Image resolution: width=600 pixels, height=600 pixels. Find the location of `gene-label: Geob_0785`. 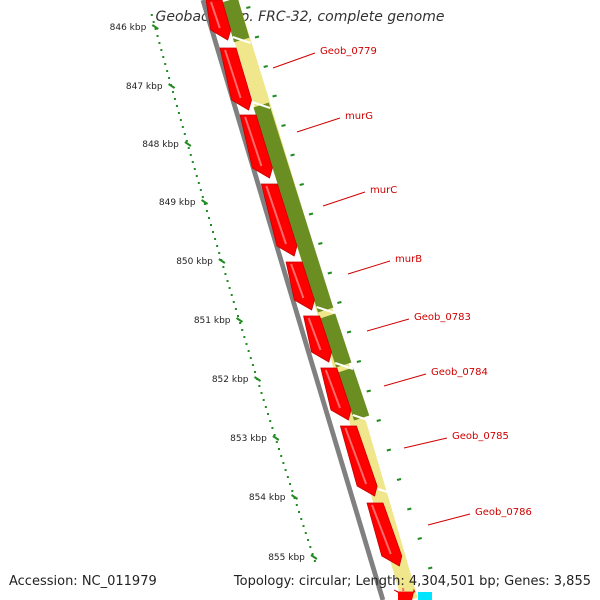

gene-label: Geob_0785 is located at coordinates (480, 436).